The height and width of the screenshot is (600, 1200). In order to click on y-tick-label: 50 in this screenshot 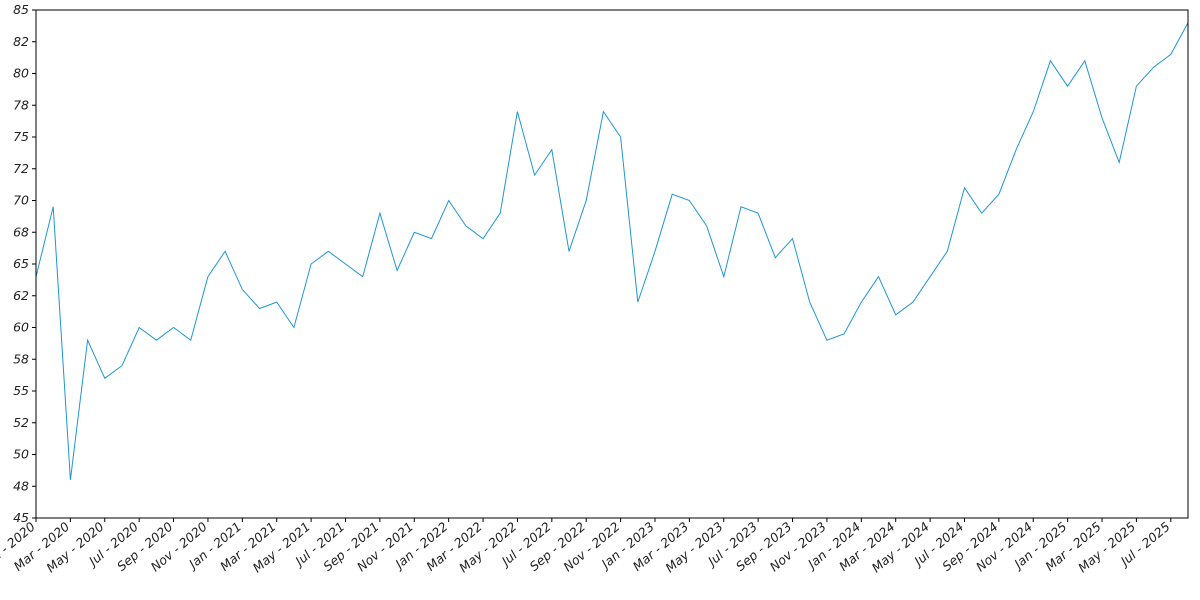, I will do `click(21, 454)`.